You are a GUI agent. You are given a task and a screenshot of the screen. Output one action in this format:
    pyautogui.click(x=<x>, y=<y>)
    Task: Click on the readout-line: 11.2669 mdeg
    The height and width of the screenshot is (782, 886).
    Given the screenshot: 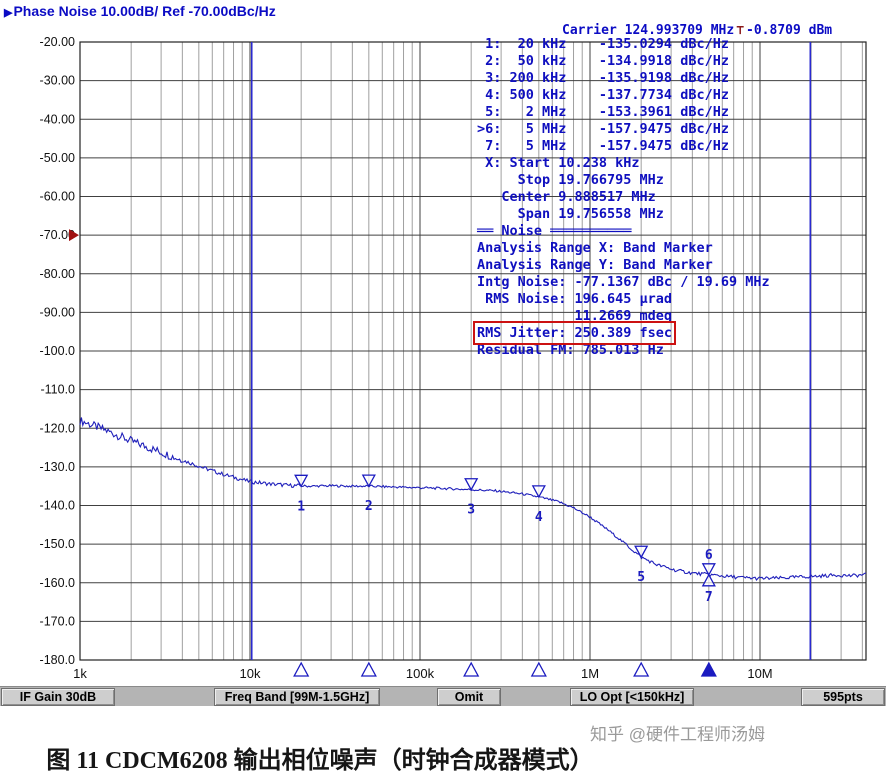 What is the action you would take?
    pyautogui.click(x=575, y=316)
    